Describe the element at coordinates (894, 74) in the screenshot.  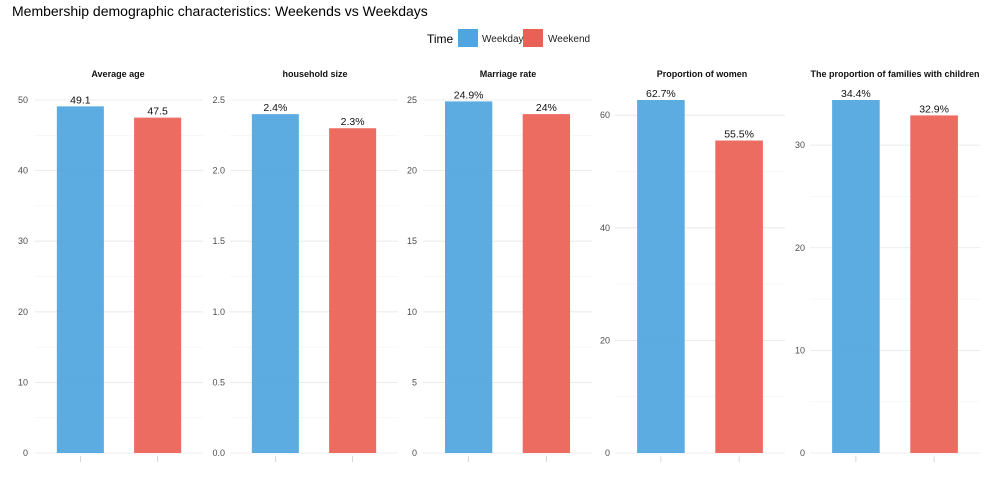
I see `panel-title: The proportion of families with children` at that location.